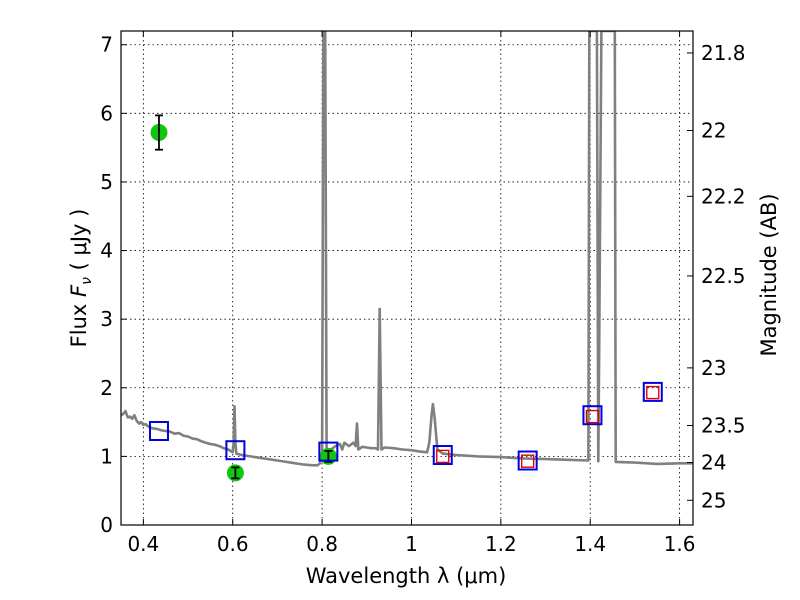  Describe the element at coordinates (106, 388) in the screenshot. I see `y-tick-label: 2` at that location.